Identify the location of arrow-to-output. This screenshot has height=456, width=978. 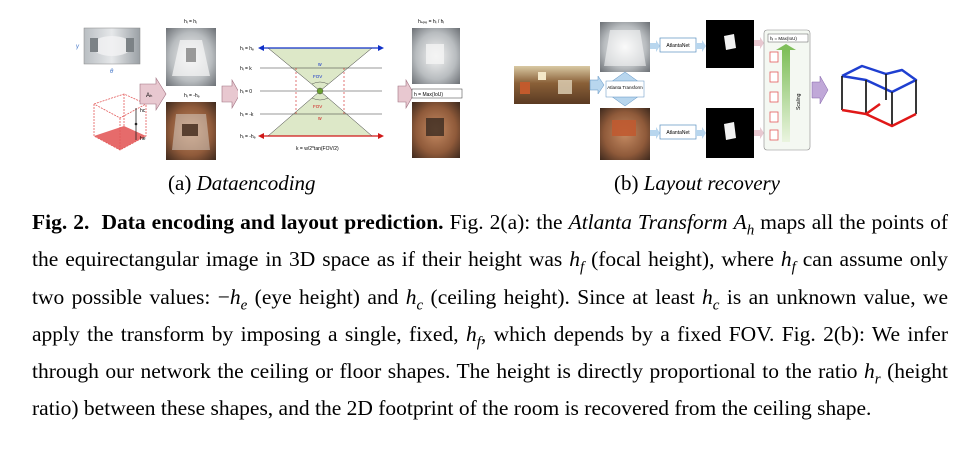
(406, 94).